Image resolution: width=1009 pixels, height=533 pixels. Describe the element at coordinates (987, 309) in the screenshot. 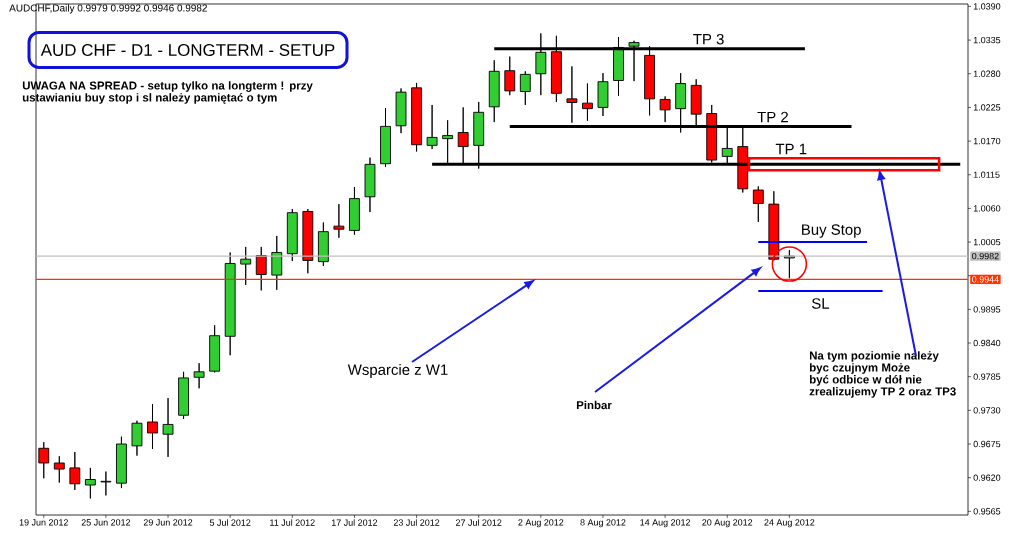

I see `y-tick-label: 0.9895` at that location.